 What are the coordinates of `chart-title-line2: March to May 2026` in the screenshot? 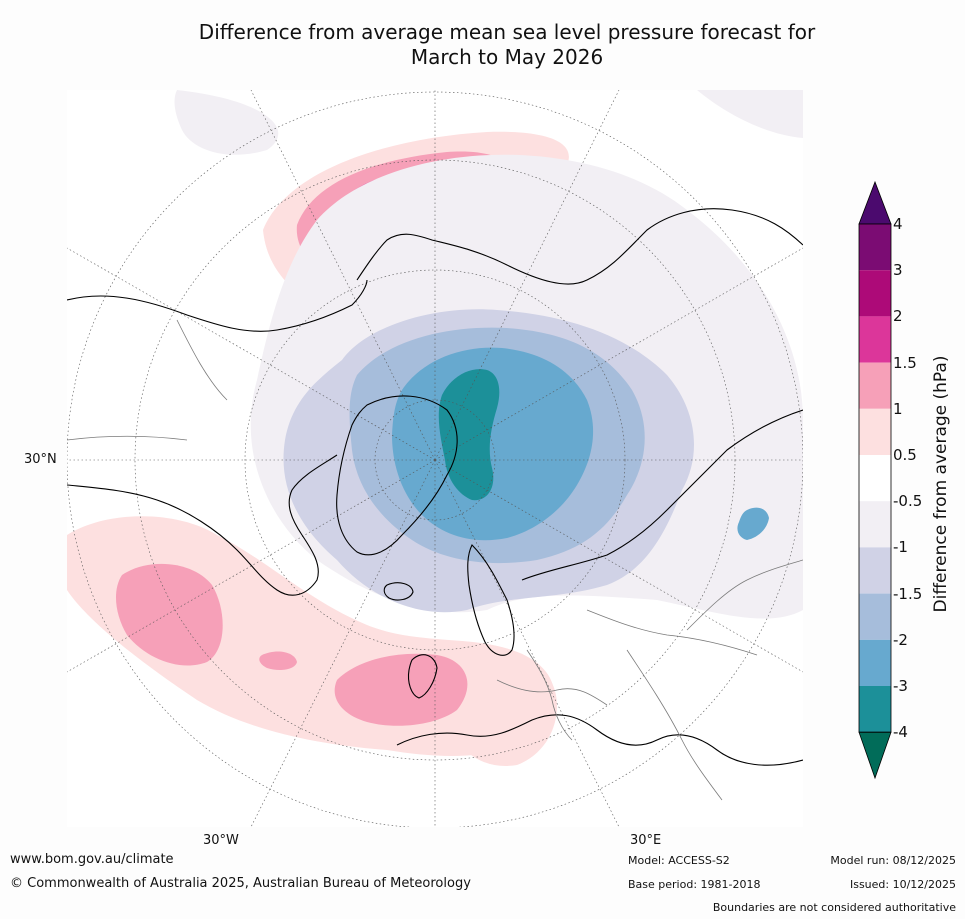 It's located at (507, 57).